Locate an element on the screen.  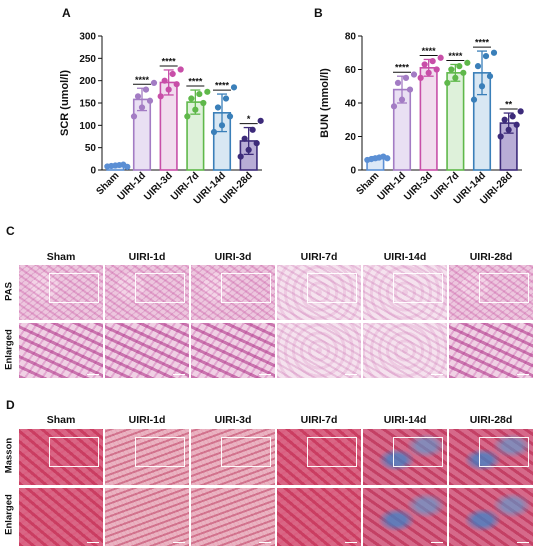
d-col-header: UIRI-3d is located at coordinates (233, 420).